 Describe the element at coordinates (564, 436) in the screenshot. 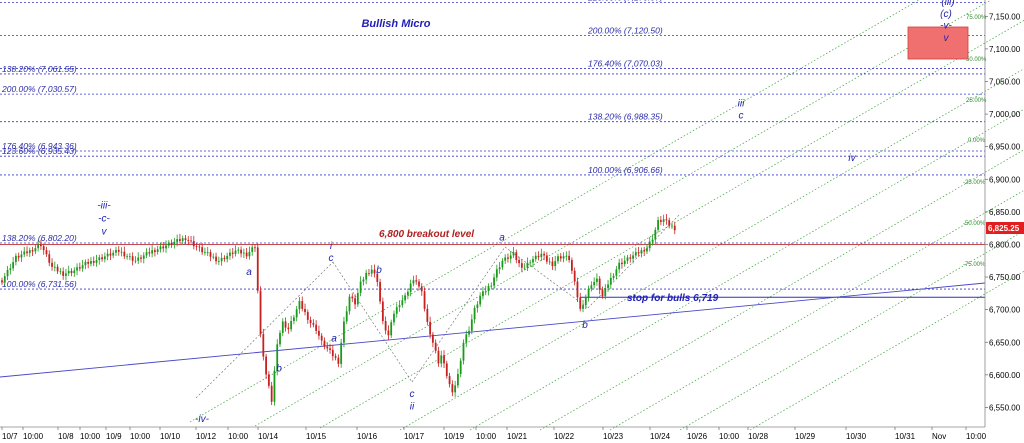

I see `x-tick-label-16: 10/22` at that location.